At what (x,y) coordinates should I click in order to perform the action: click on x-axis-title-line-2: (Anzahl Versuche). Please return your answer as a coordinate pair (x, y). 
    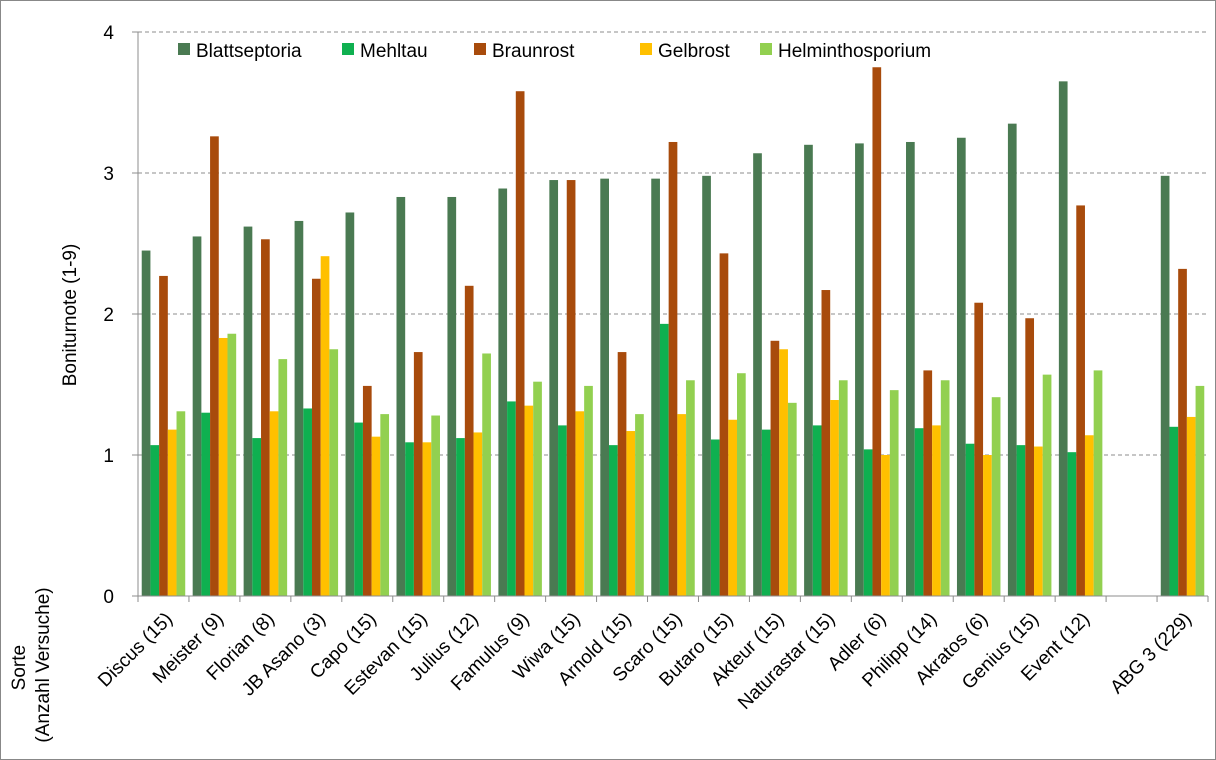
    Looking at the image, I should click on (43, 664).